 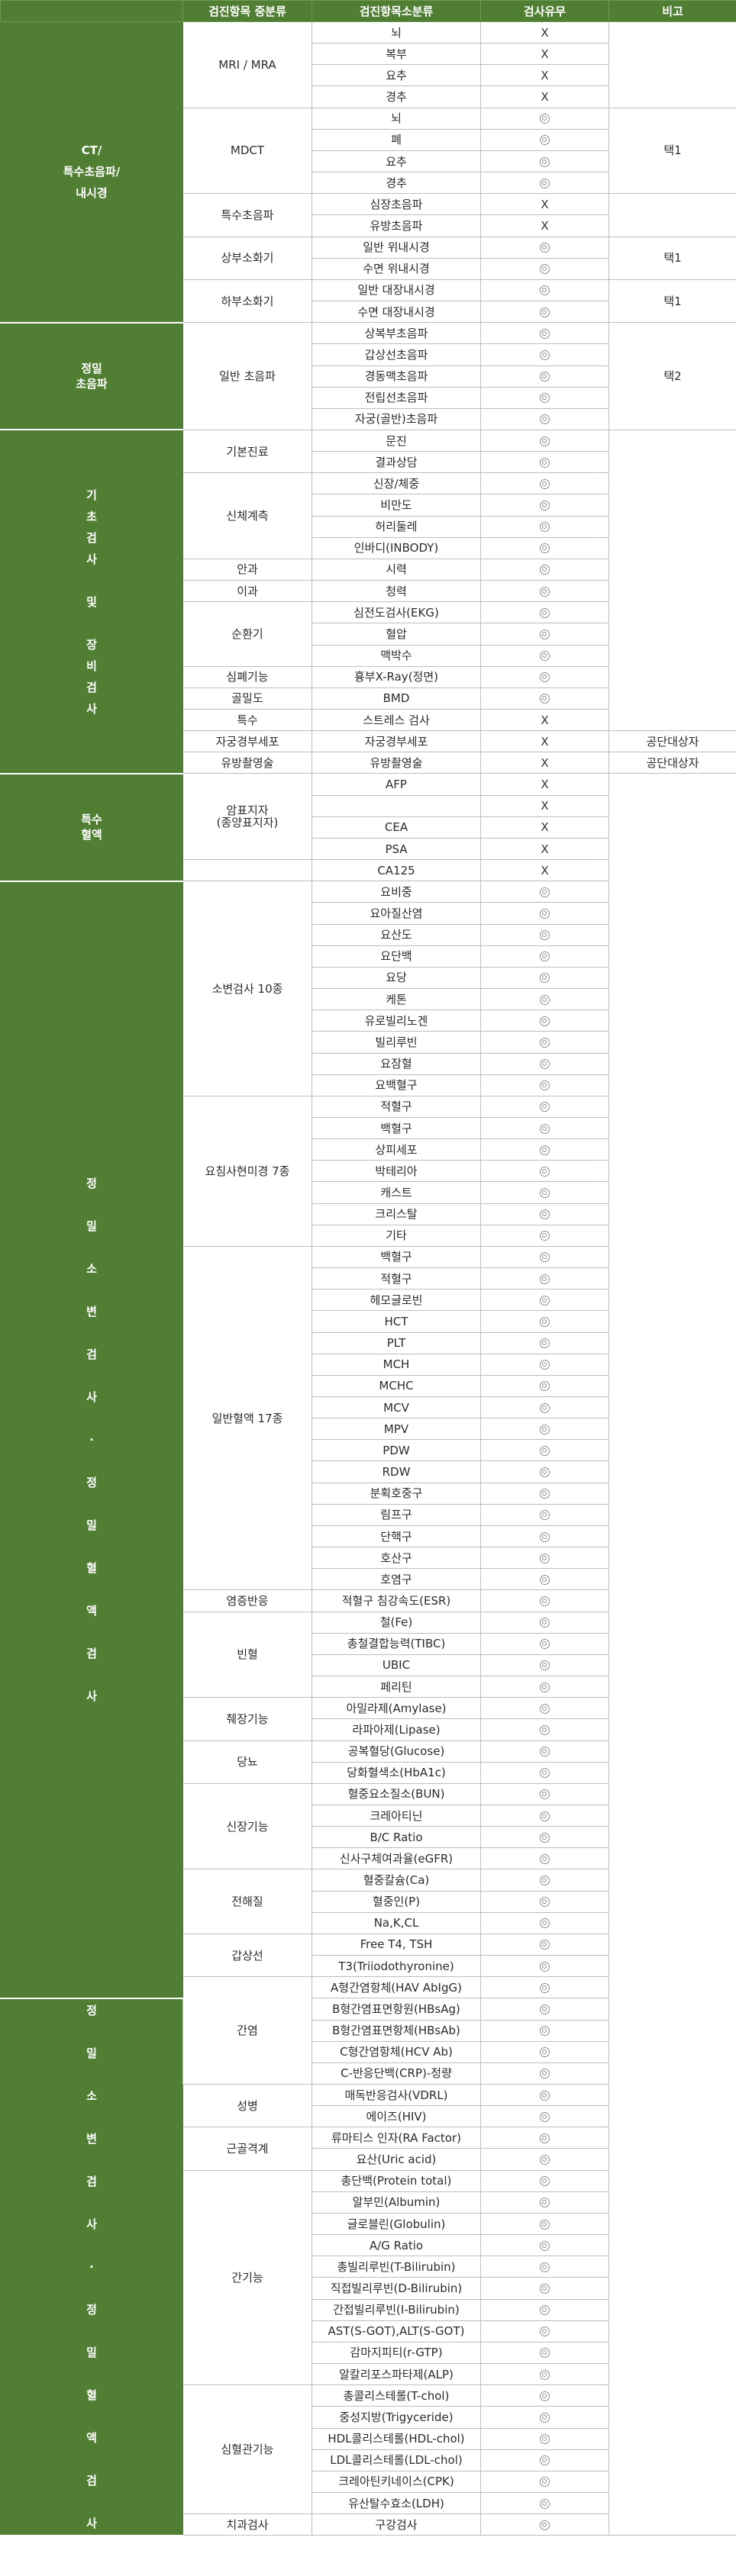 I want to click on sub-category-cell: 백혈구, so click(x=396, y=1257).